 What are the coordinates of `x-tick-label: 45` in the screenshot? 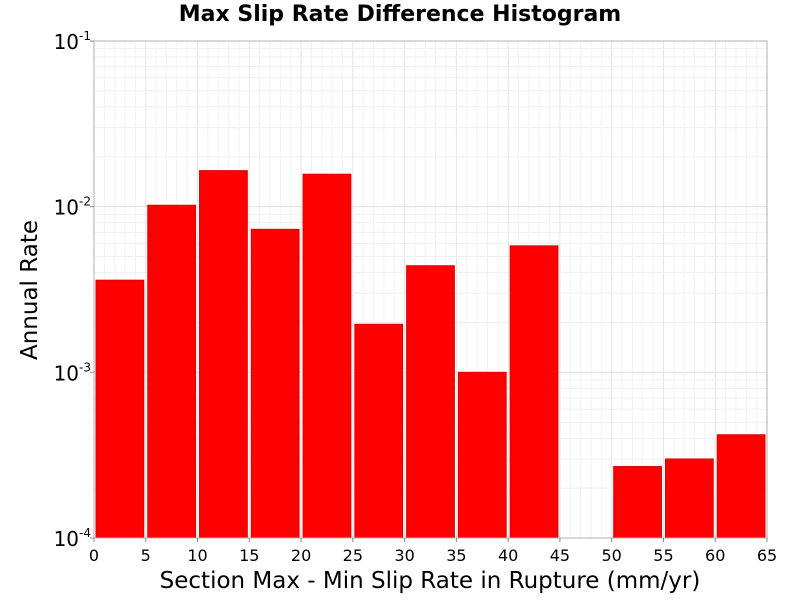 It's located at (560, 555).